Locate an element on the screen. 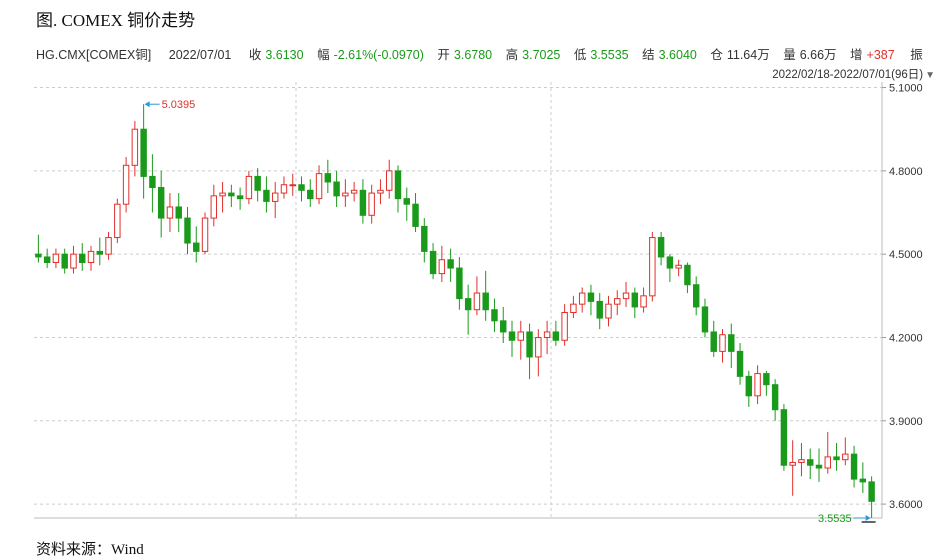  close-value: 3.6130 is located at coordinates (284, 55).